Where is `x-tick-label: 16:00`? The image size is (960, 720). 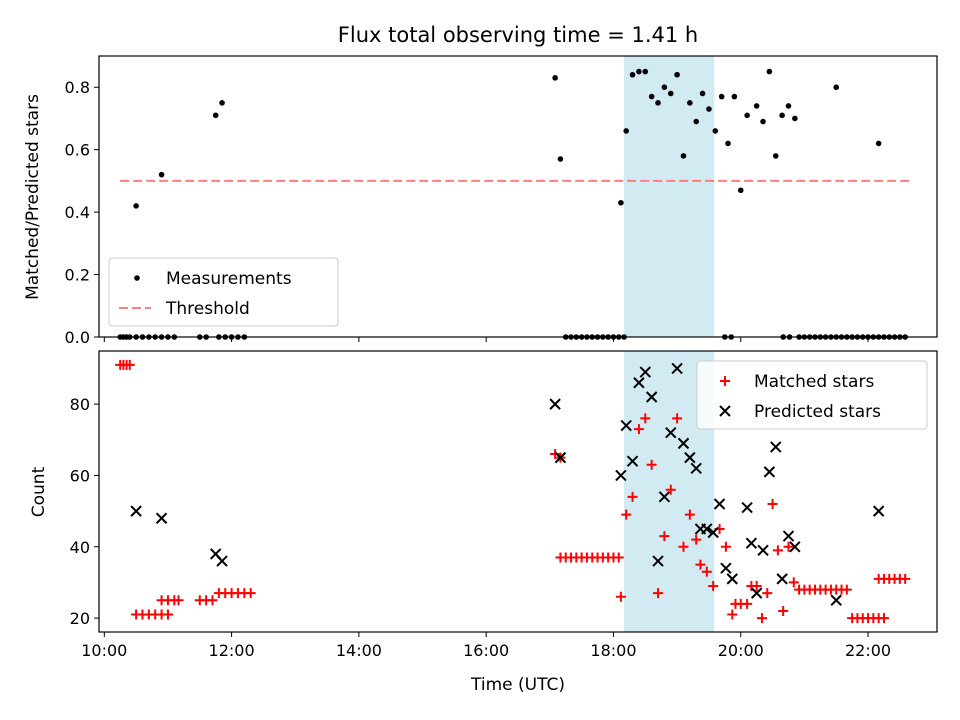 x-tick-label: 16:00 is located at coordinates (486, 650).